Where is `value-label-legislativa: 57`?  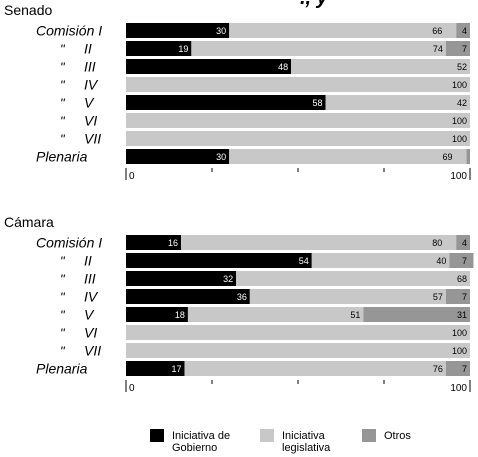 value-label-legislativa: 57 is located at coordinates (438, 297).